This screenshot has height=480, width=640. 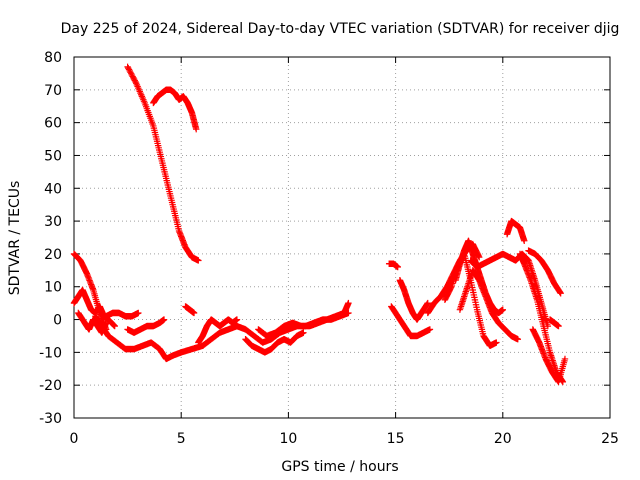 I want to click on series-track-c, so click(x=92, y=322).